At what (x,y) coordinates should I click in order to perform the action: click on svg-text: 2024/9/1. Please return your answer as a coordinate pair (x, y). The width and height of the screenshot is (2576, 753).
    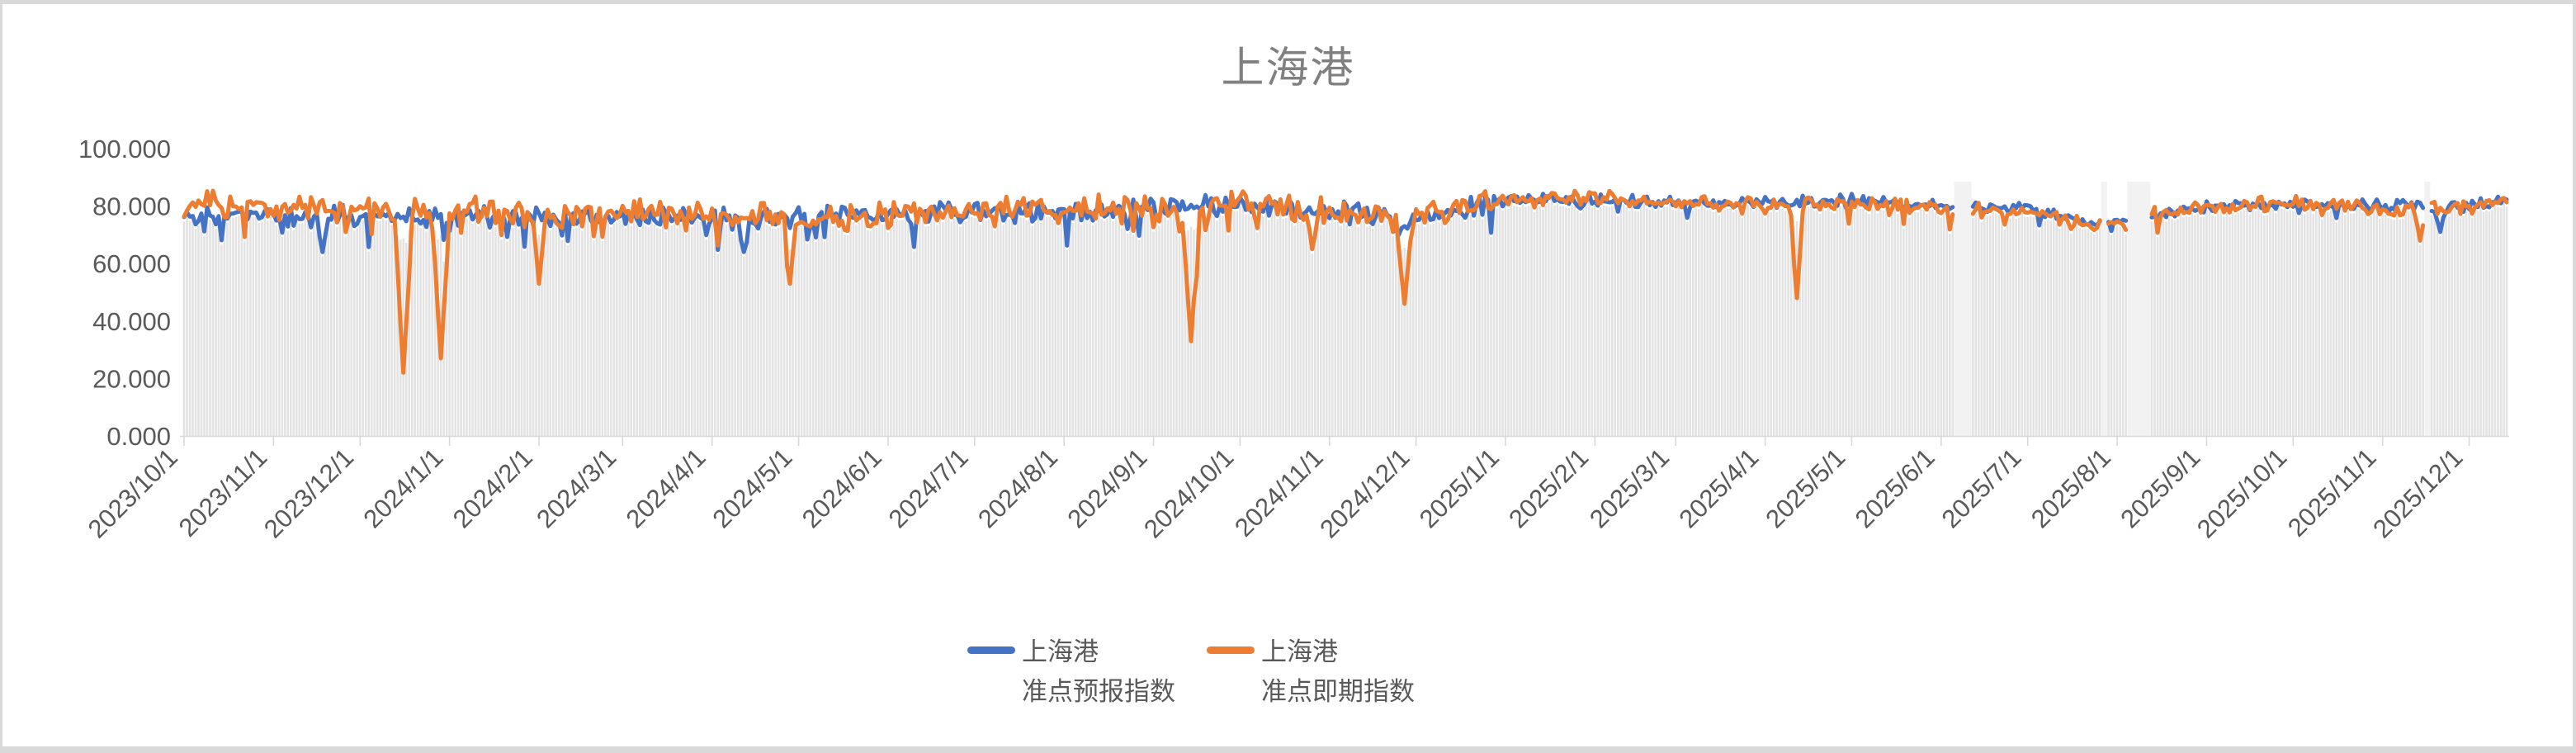
    Looking at the image, I should click on (1106, 488).